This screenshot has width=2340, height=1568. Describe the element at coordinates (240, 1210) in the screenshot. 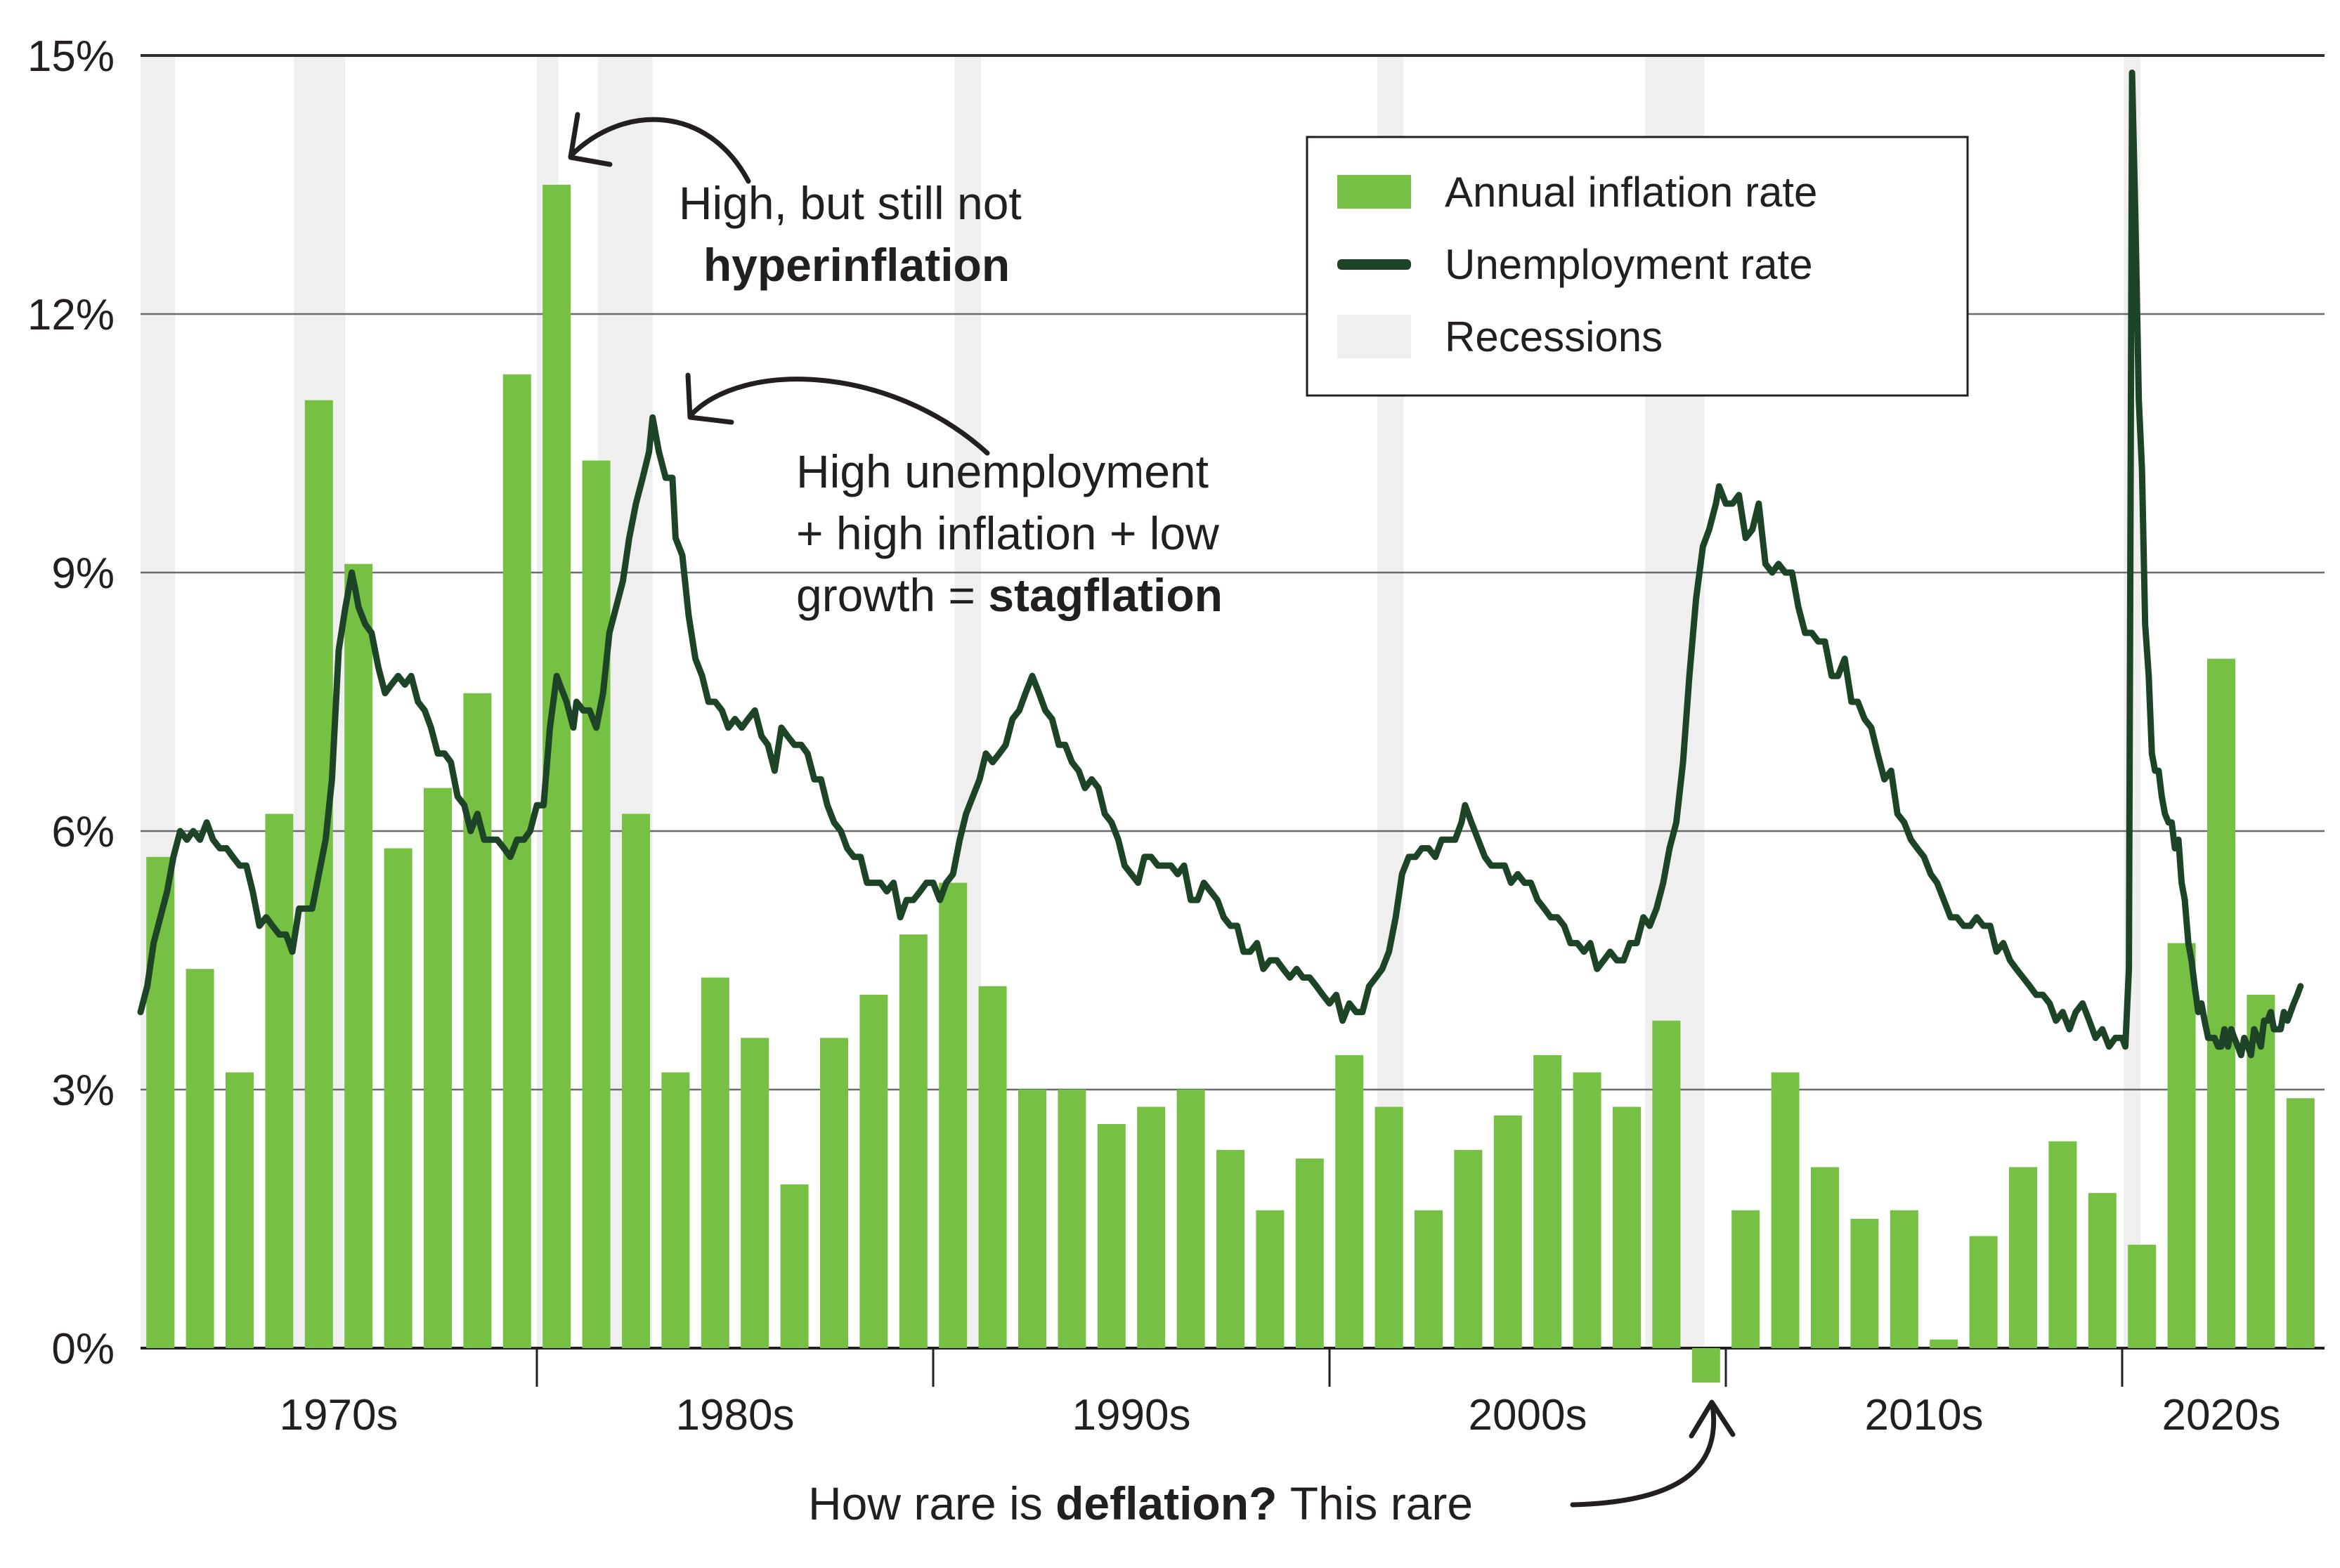

I see `inflation-bar-1972` at that location.